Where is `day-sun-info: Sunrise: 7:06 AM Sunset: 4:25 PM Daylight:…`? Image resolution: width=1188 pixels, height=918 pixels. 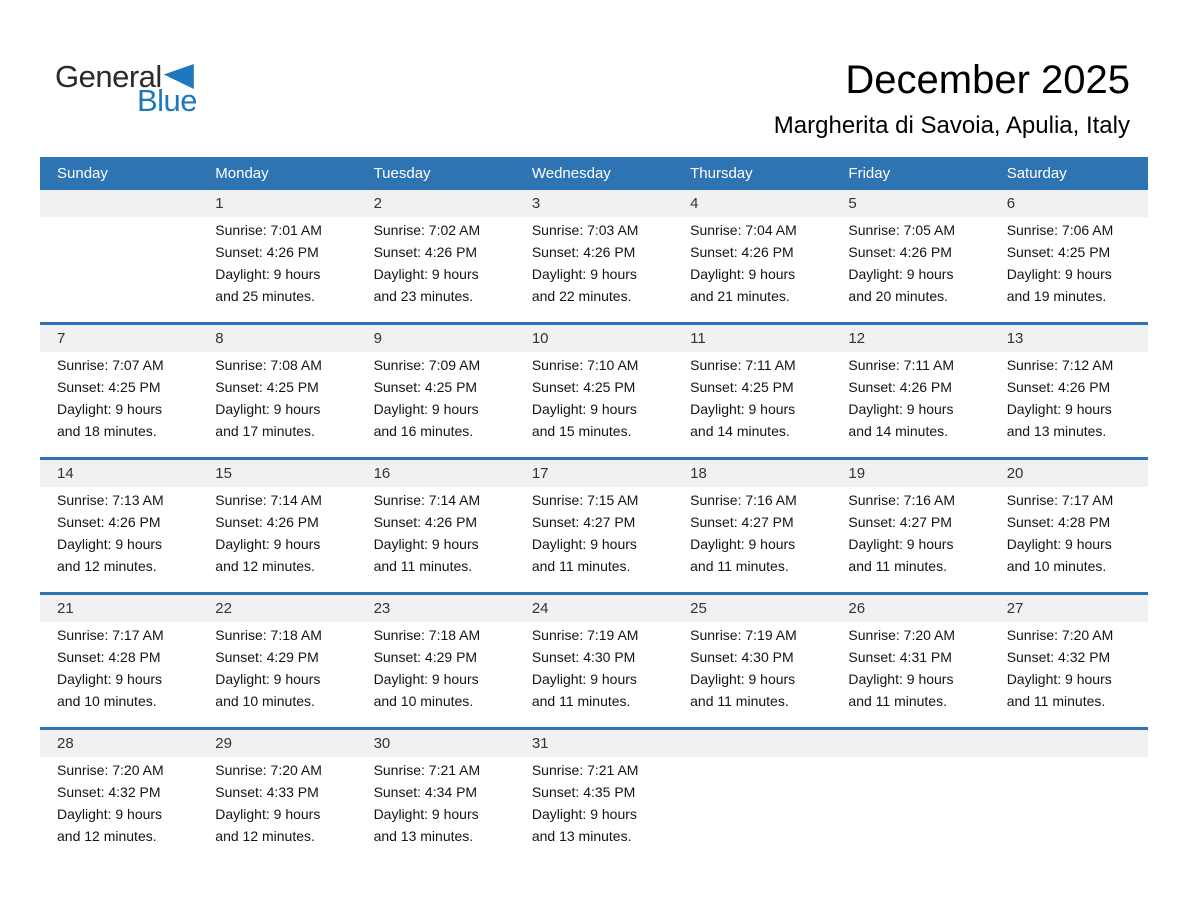
day-sun-info: Sunrise: 7:06 AM Sunset: 4:25 PM Daylight:… is located at coordinates (1069, 262).